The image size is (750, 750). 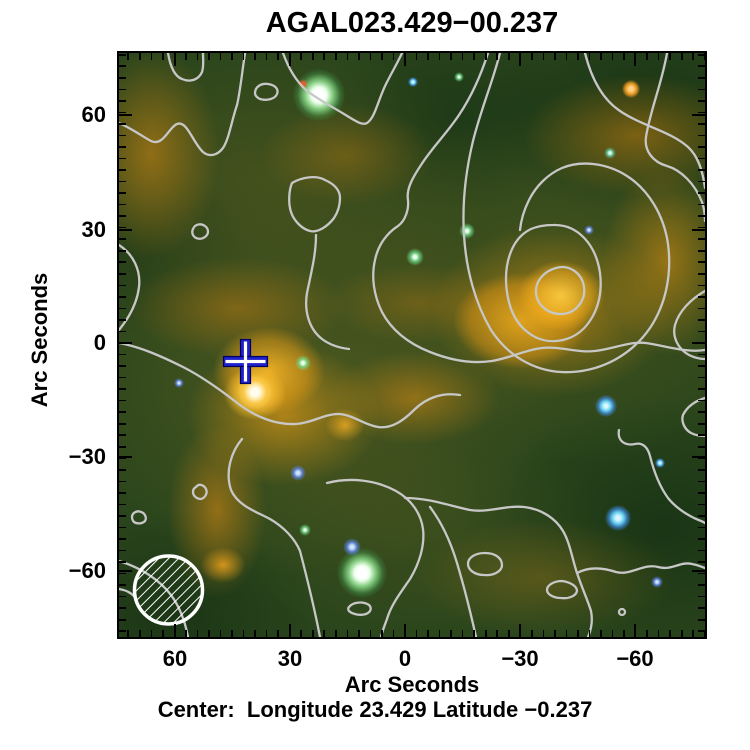 What do you see at coordinates (87, 456) in the screenshot?
I see `y-tick-label: −30` at bounding box center [87, 456].